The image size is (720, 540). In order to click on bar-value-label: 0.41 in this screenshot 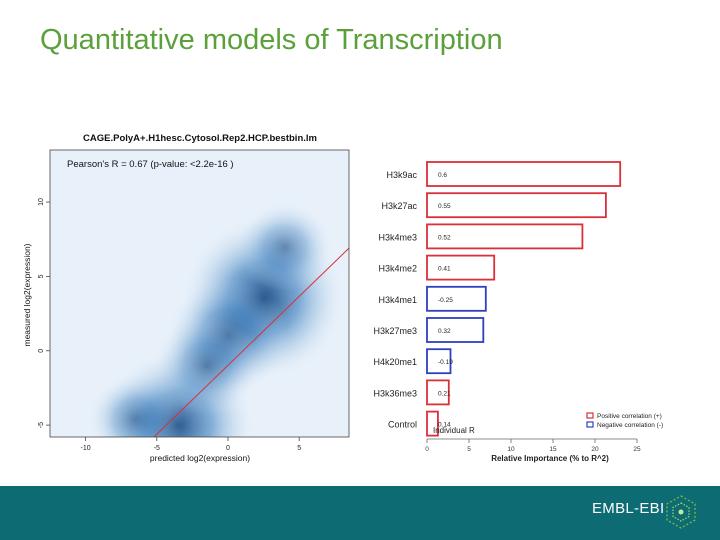, I will do `click(444, 269)`.